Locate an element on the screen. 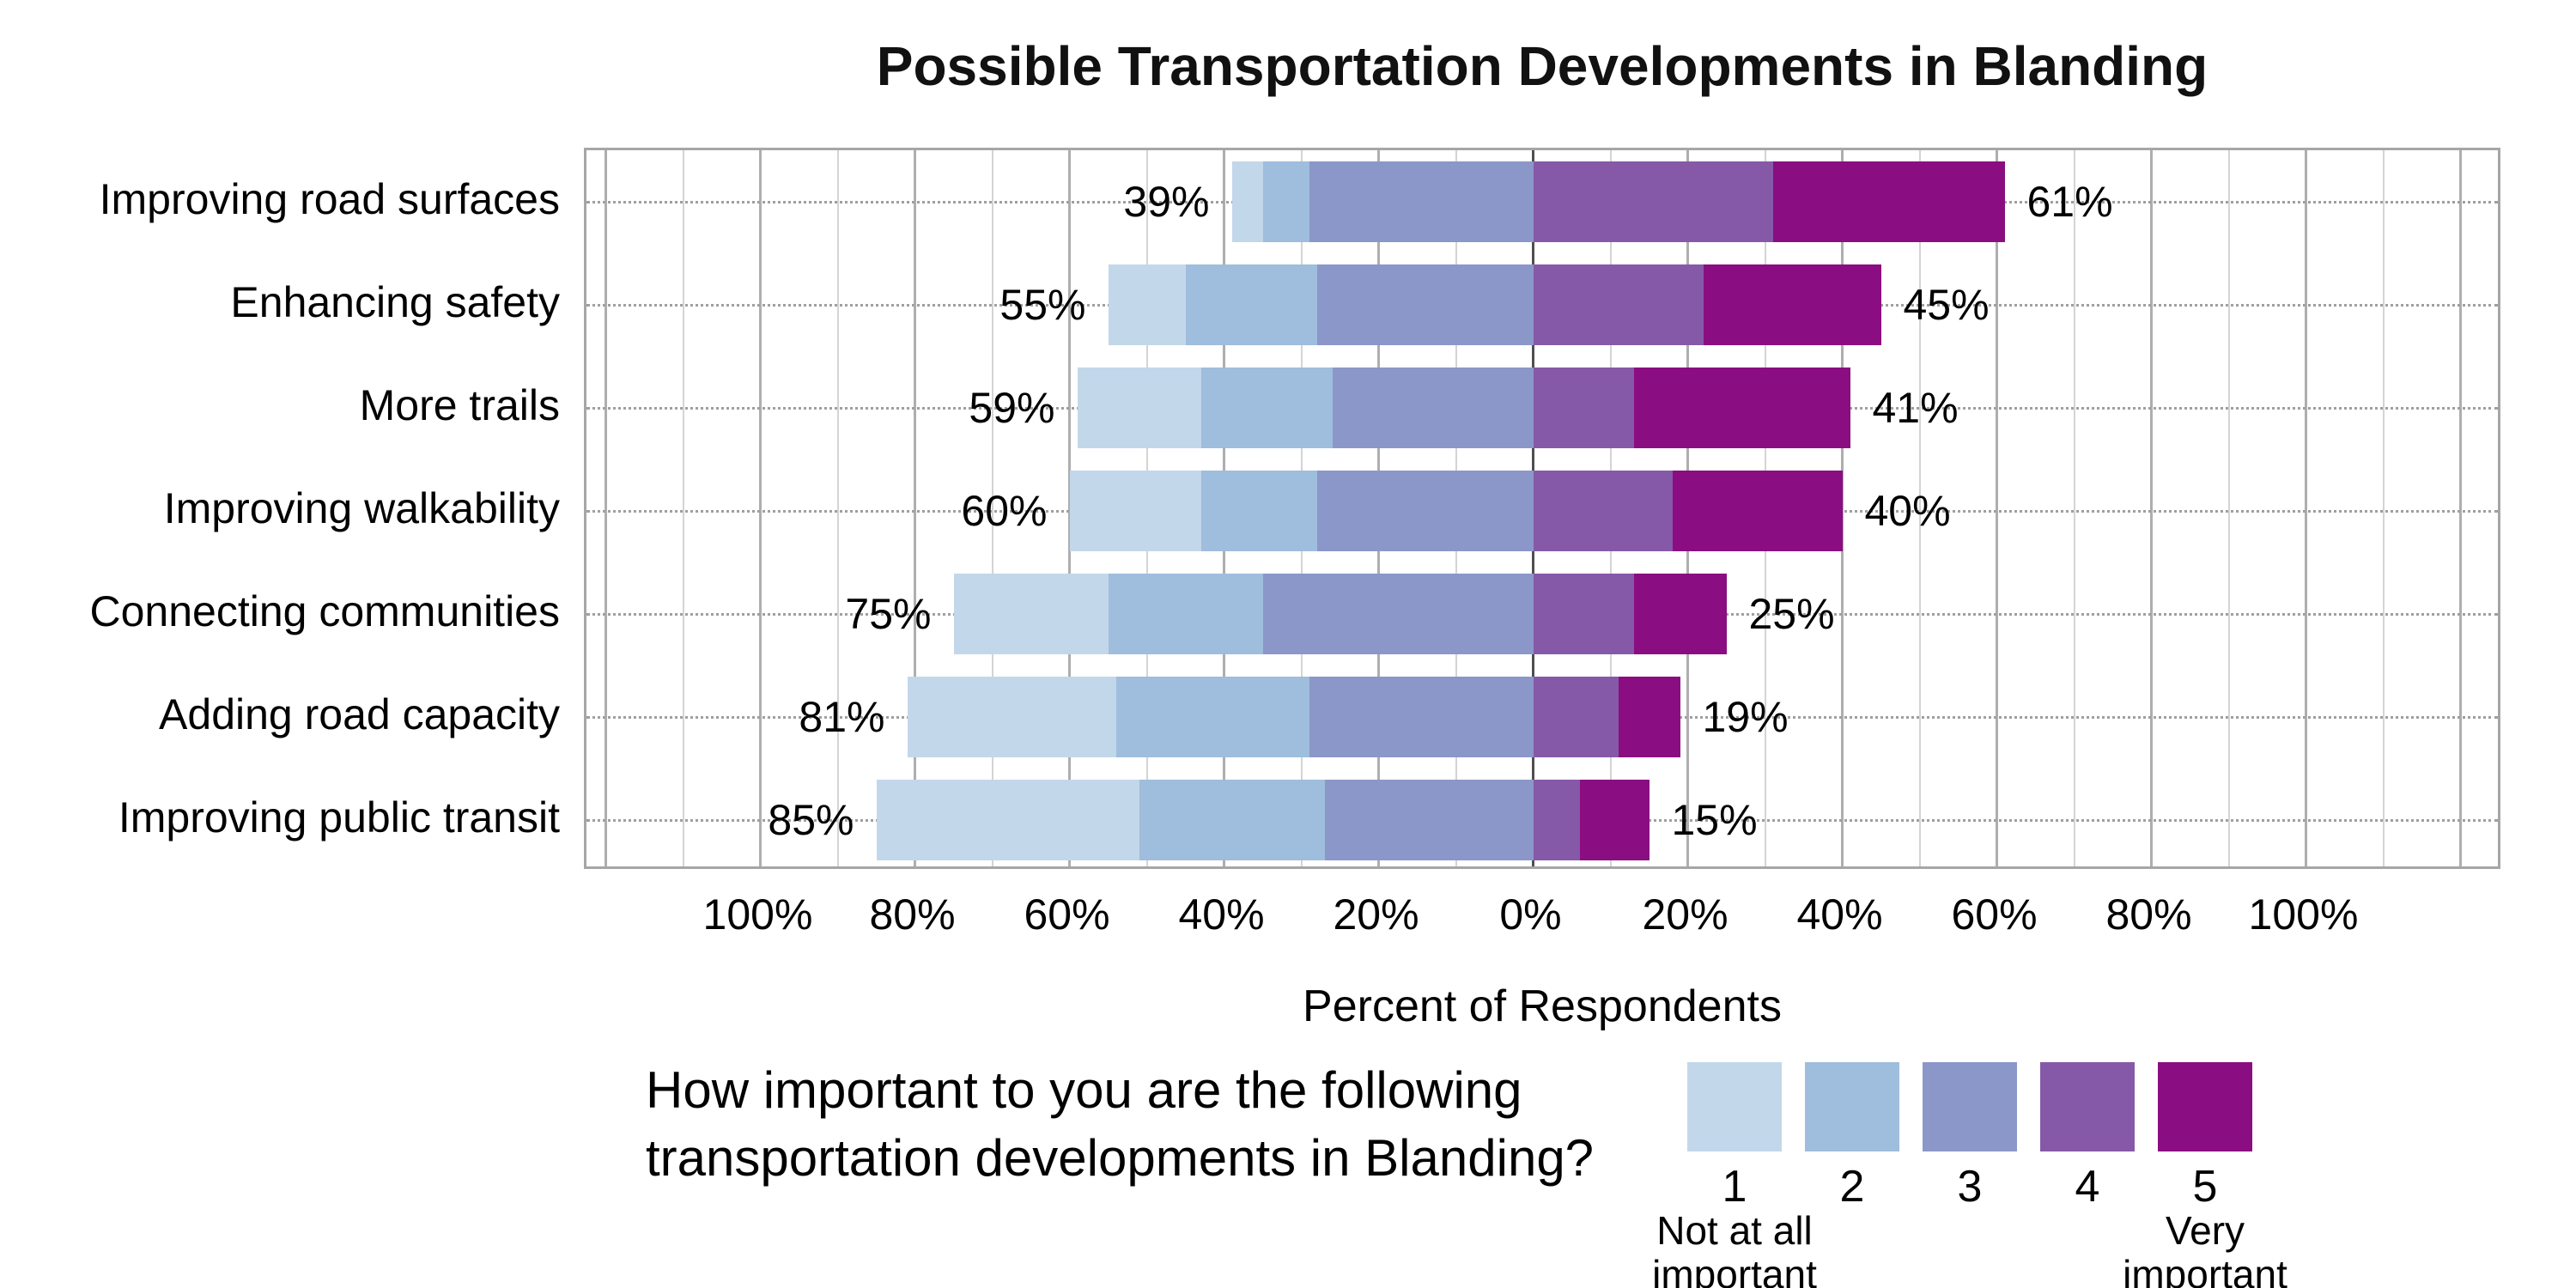 Image resolution: width=2576 pixels, height=1288 pixels. category-label: More trails is located at coordinates (459, 405).